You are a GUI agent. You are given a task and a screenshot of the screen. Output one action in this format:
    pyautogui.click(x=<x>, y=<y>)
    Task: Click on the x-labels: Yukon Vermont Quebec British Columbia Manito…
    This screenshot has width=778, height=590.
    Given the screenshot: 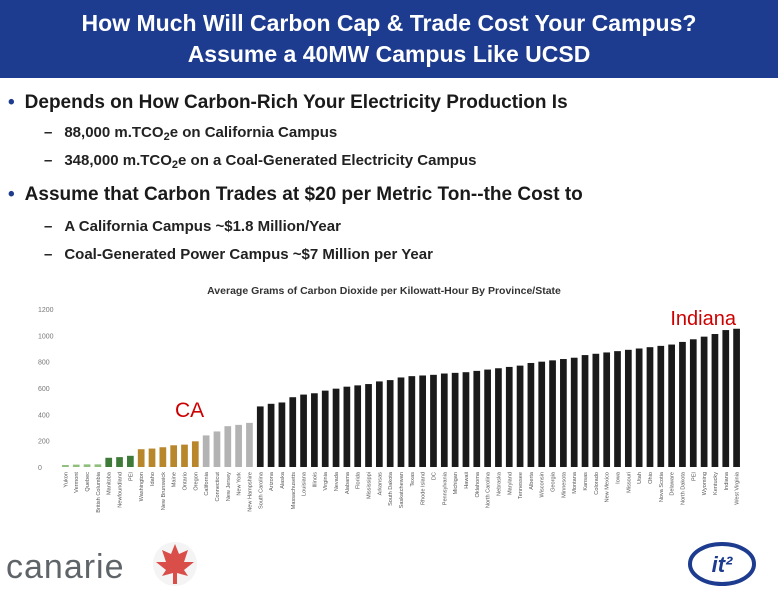 What is the action you would take?
    pyautogui.click(x=401, y=492)
    